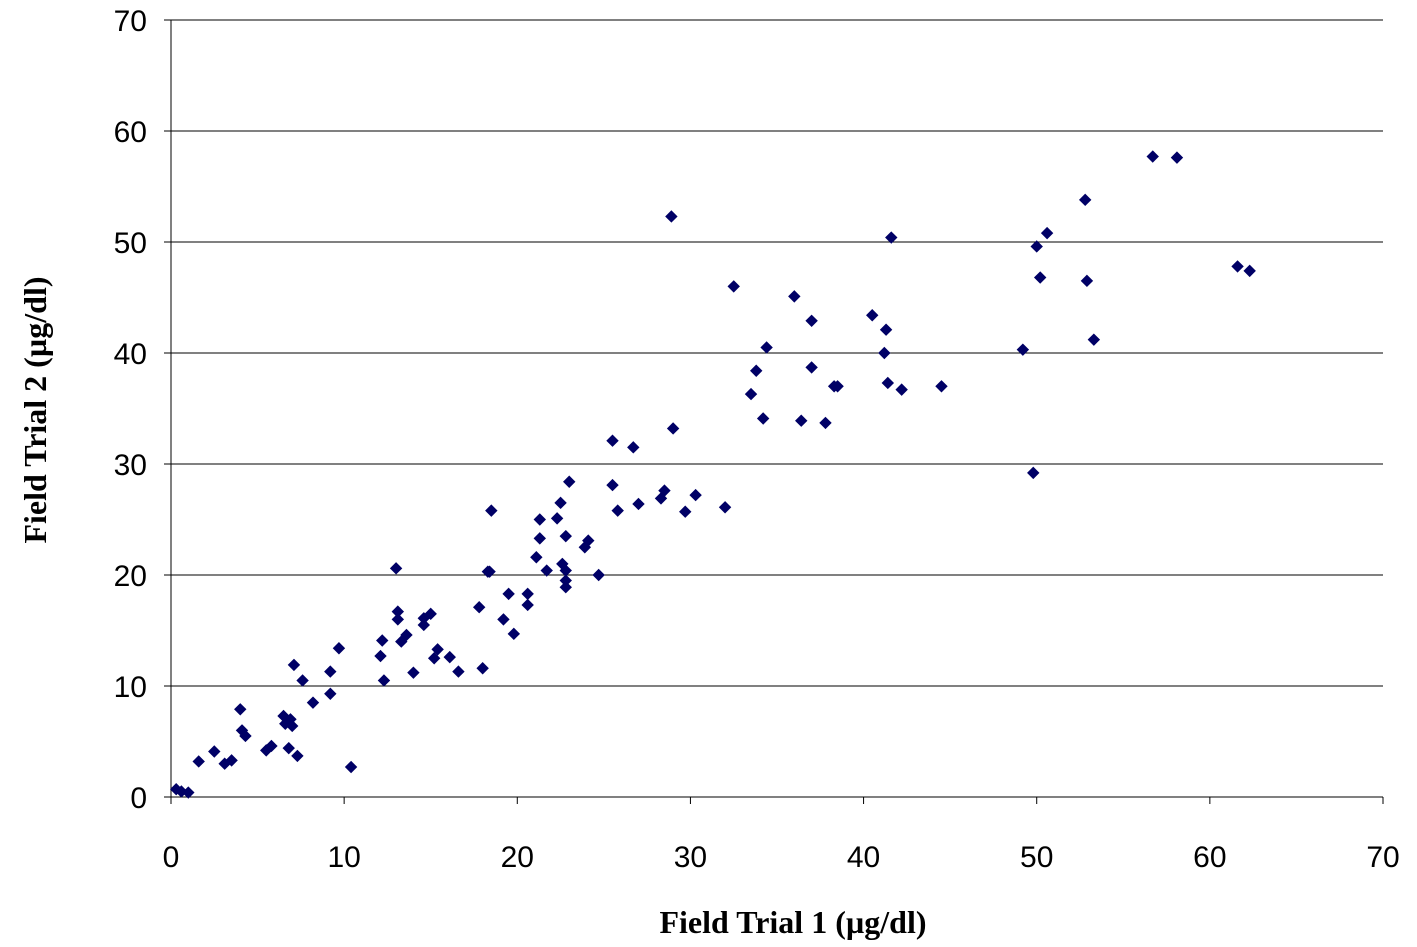  Describe the element at coordinates (35, 409) in the screenshot. I see `y-axis-title: Field Trial 2 (µg/dl)` at that location.